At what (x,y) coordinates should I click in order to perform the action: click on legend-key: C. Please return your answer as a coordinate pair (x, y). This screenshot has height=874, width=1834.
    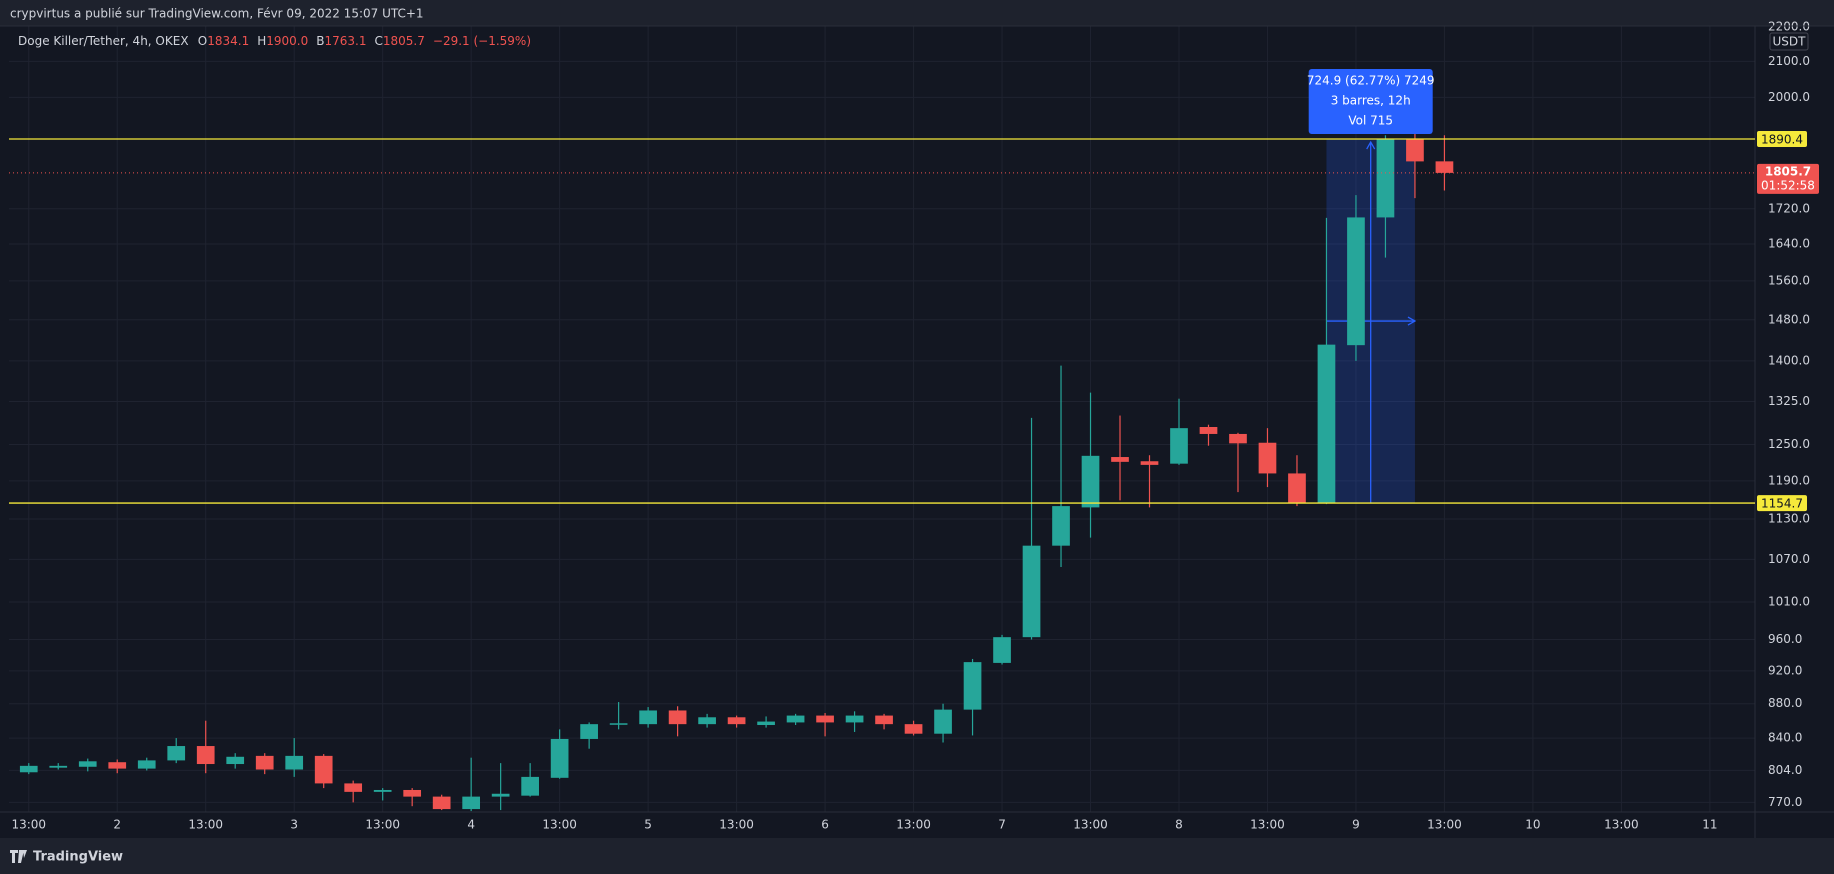
    Looking at the image, I should click on (379, 41).